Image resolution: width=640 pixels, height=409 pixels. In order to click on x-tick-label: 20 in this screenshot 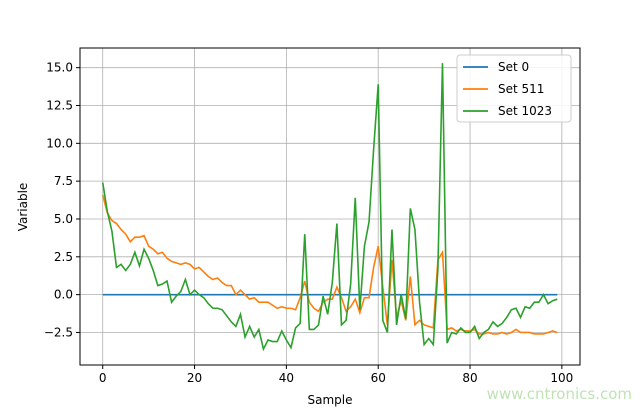, I will do `click(194, 378)`.